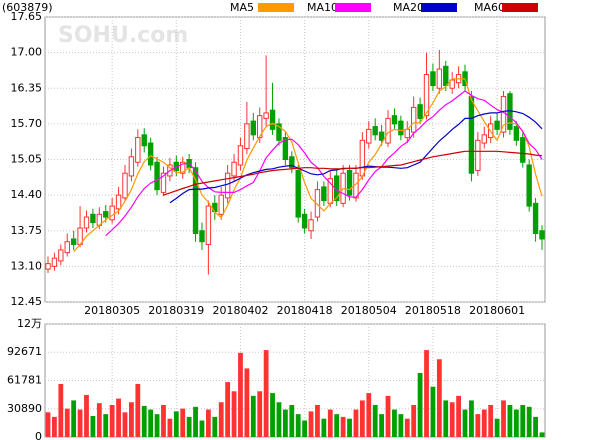 The width and height of the screenshot is (600, 440). Describe the element at coordinates (123, 35) in the screenshot. I see `watermark: SOHU.com` at that location.